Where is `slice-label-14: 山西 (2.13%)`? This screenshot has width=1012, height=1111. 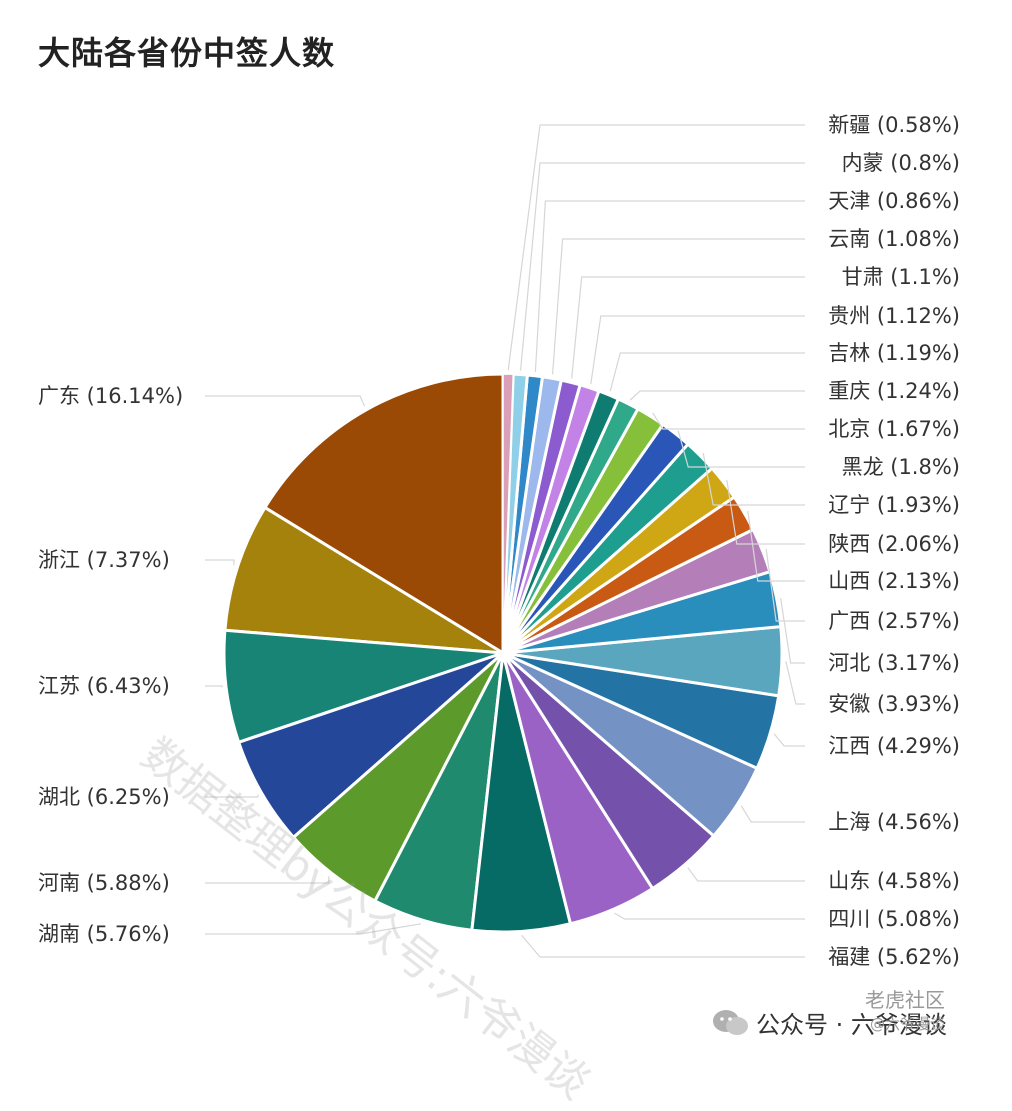
slice-label-14: 山西 (2.13%) is located at coordinates (894, 581).